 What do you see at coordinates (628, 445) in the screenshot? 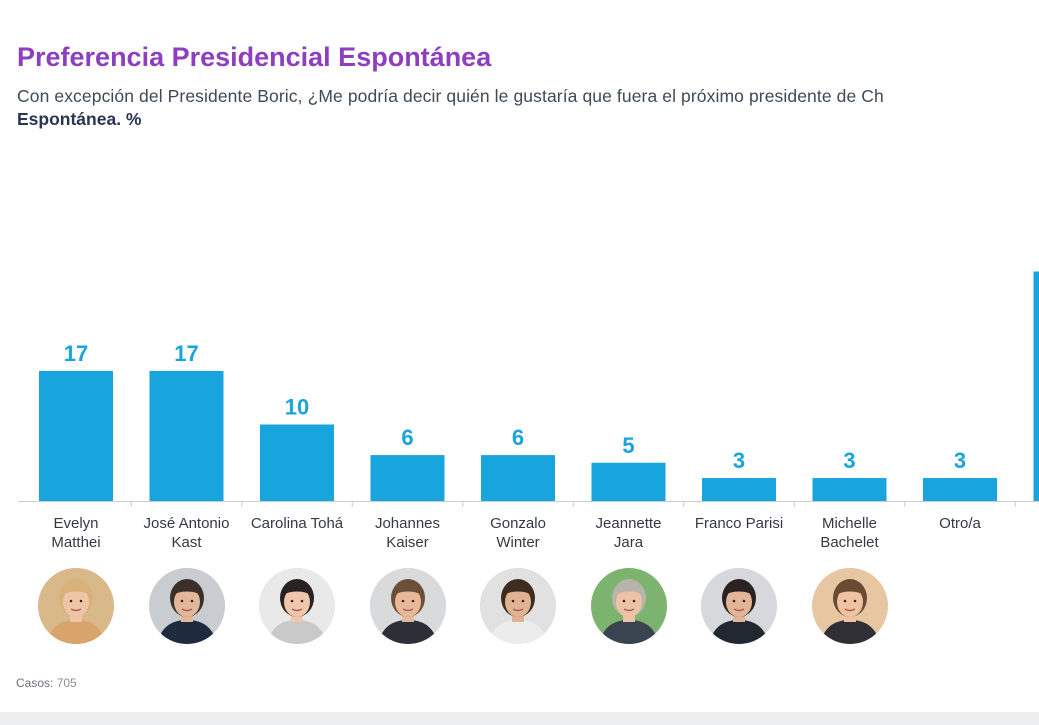
I see `bar-value-label: 5` at bounding box center [628, 445].